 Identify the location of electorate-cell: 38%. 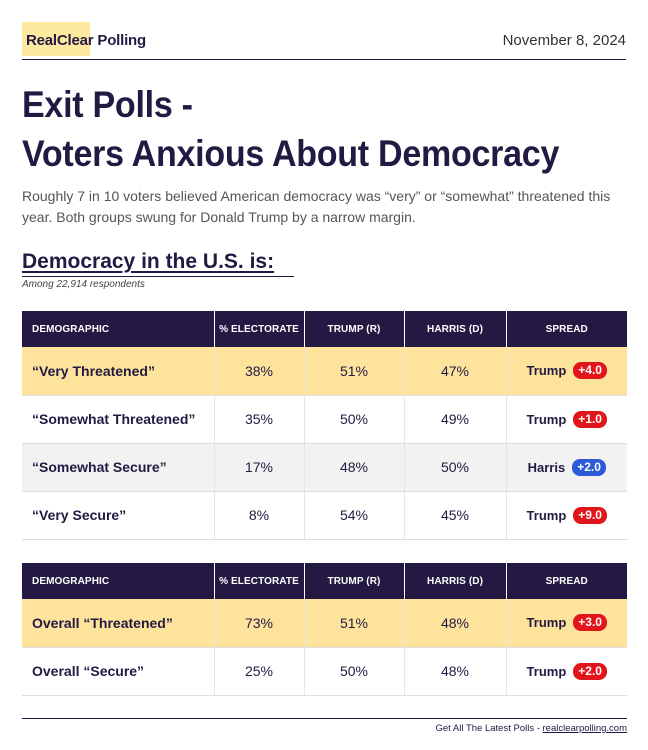
(258, 371).